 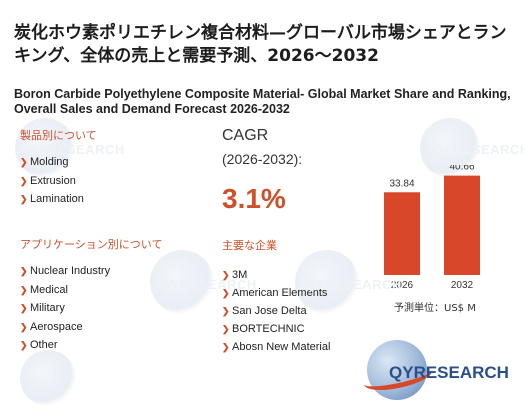 What do you see at coordinates (65, 290) in the screenshot?
I see `list-item: ❯ Medical` at bounding box center [65, 290].